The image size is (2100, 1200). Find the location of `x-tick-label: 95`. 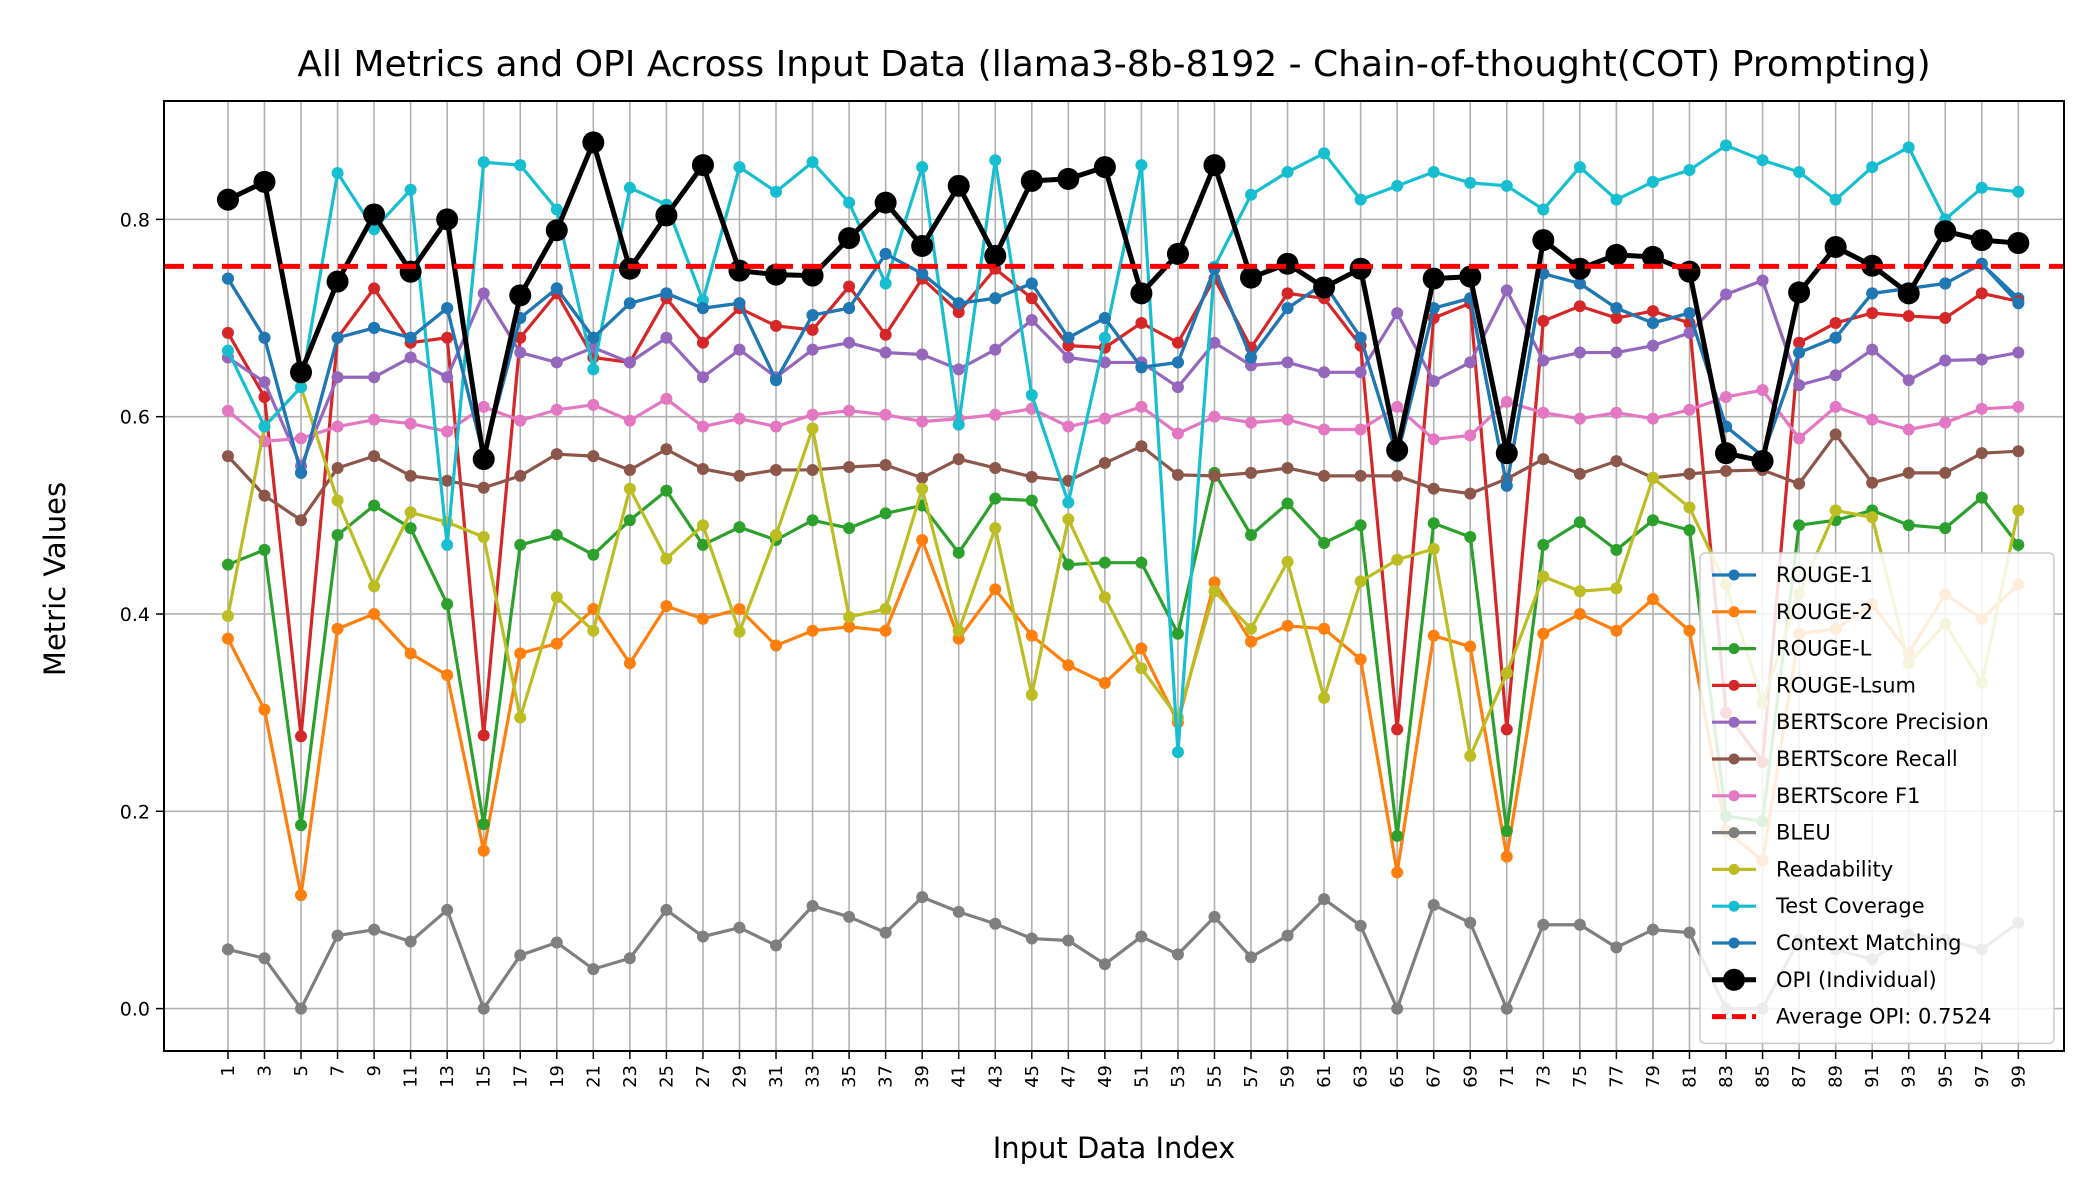

x-tick-label: 95 is located at coordinates (1945, 1076).